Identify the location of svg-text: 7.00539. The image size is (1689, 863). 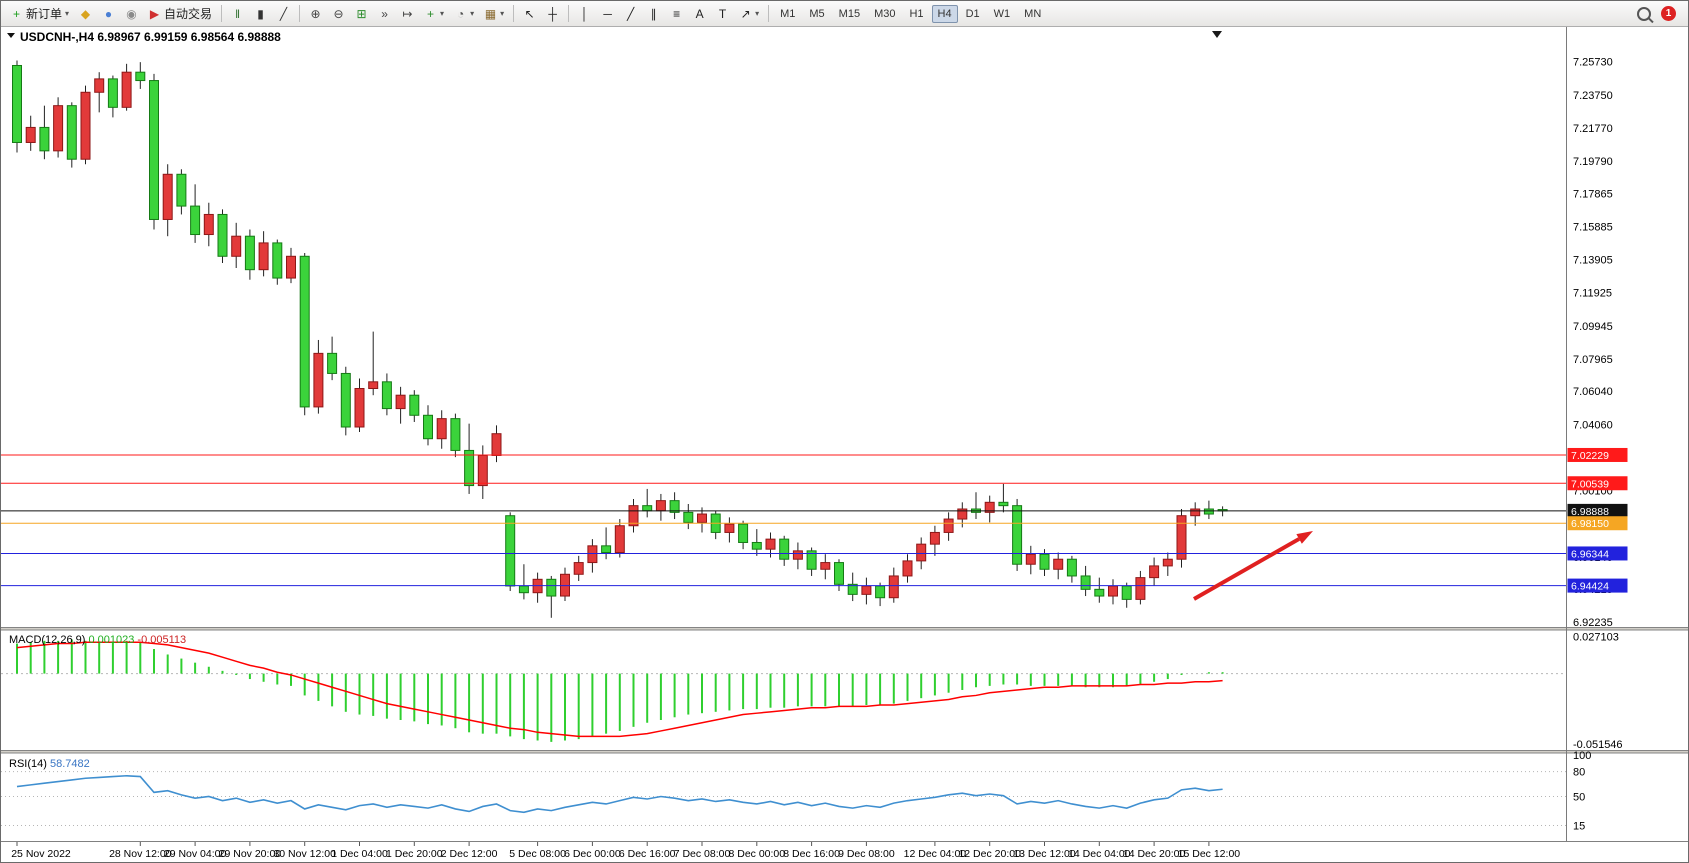
(1590, 484).